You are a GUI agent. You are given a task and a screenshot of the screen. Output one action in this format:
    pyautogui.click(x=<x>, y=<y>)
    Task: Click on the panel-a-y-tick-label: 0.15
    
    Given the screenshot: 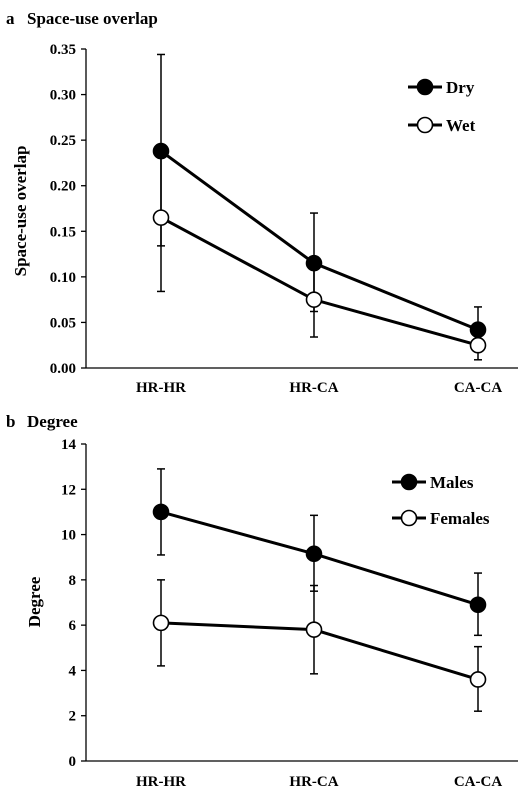 What is the action you would take?
    pyautogui.click(x=63, y=232)
    